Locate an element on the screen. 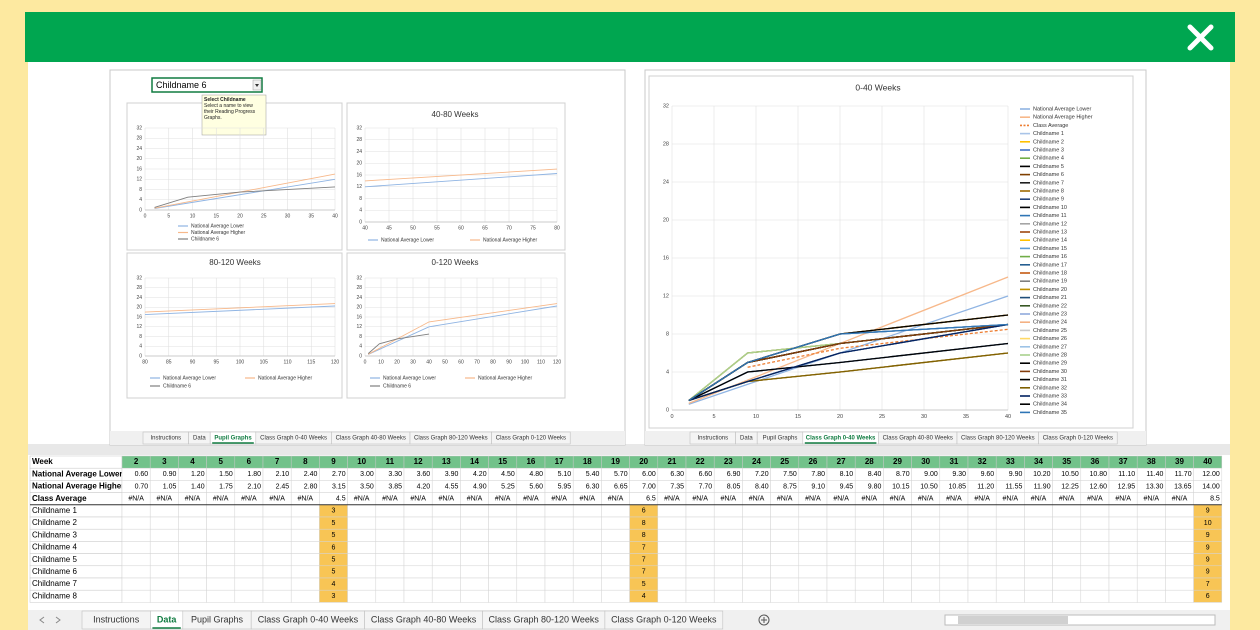 The height and width of the screenshot is (630, 1260). legend-label: Childname 31 is located at coordinates (1050, 380).